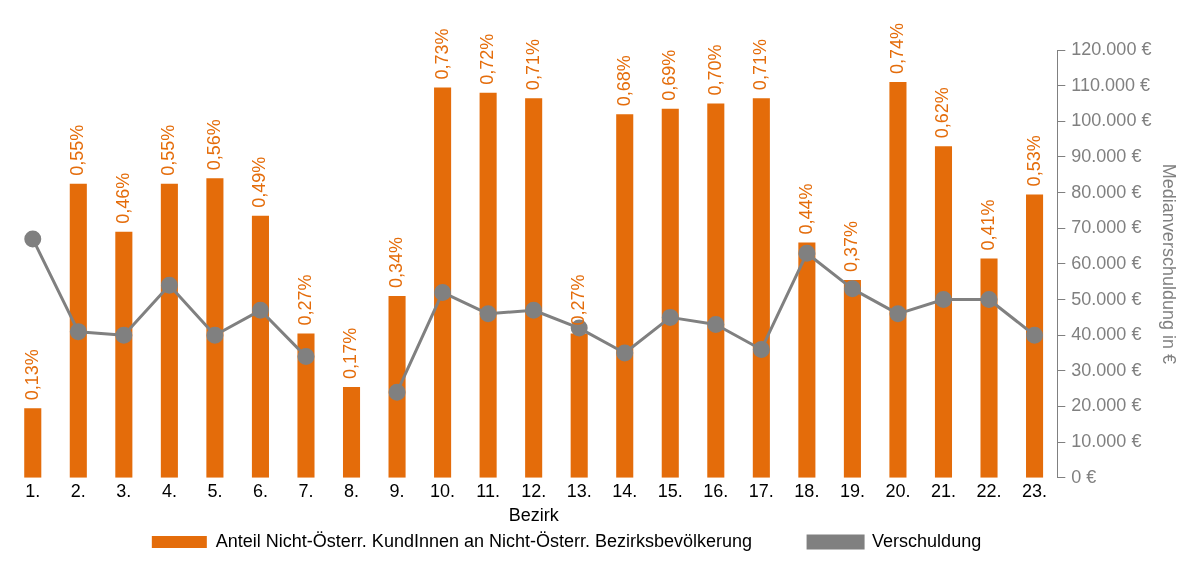 The height and width of the screenshot is (561, 1185). What do you see at coordinates (943, 490) in the screenshot?
I see `x-tick-label: 21.` at bounding box center [943, 490].